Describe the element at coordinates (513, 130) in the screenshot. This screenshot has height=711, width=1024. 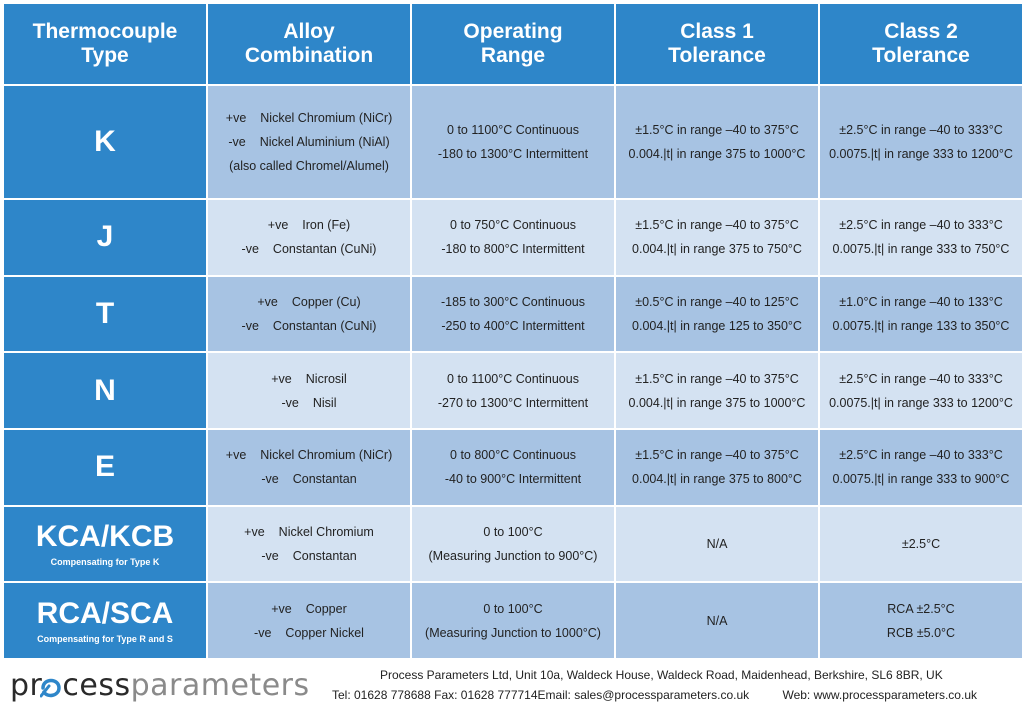
I see `cell-operating-range-line: 0 to 1100°C Continuous` at that location.